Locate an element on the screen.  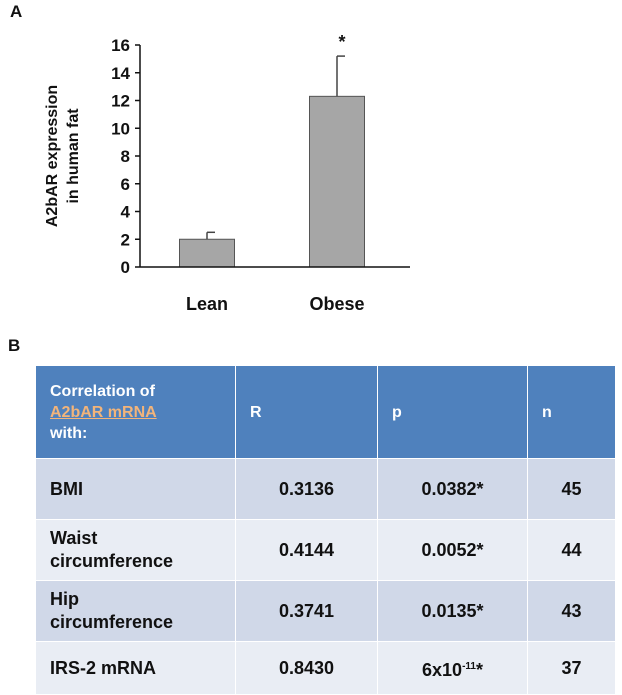
y-tick-label: 10 is located at coordinates (120, 128).